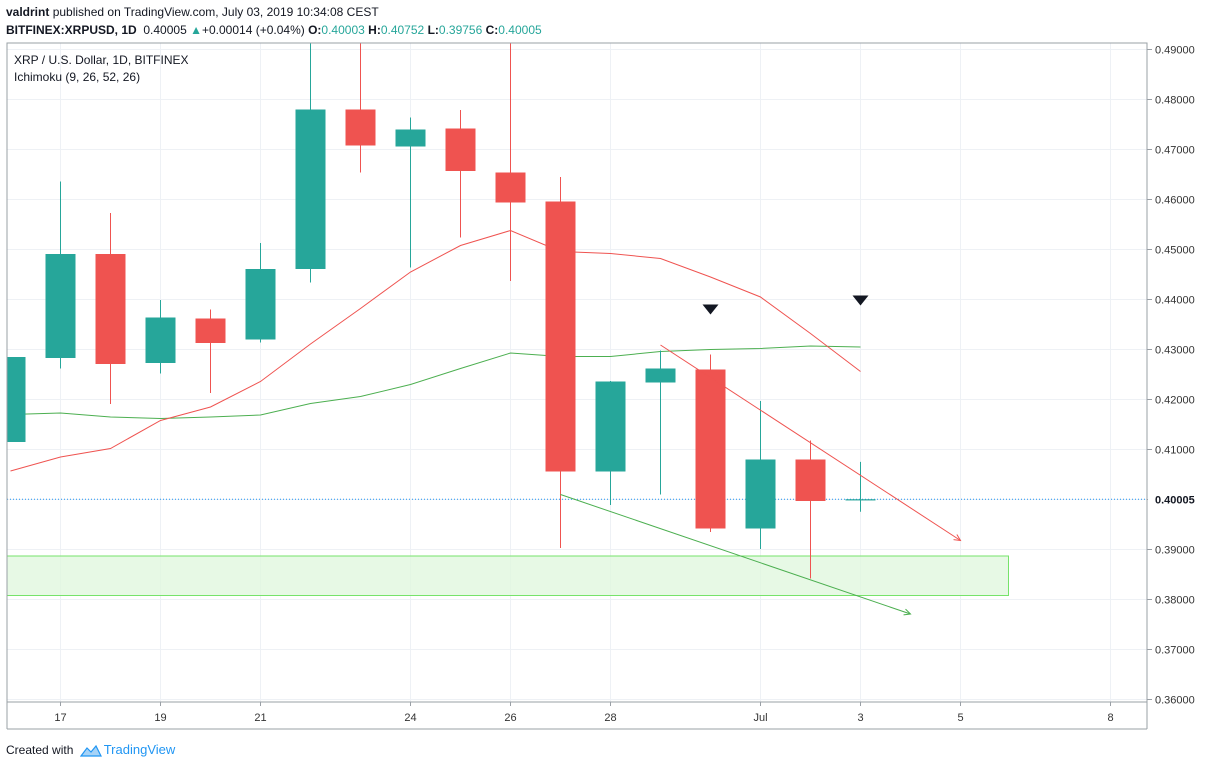  Describe the element at coordinates (785, 305) in the screenshot. I see `markers` at that location.